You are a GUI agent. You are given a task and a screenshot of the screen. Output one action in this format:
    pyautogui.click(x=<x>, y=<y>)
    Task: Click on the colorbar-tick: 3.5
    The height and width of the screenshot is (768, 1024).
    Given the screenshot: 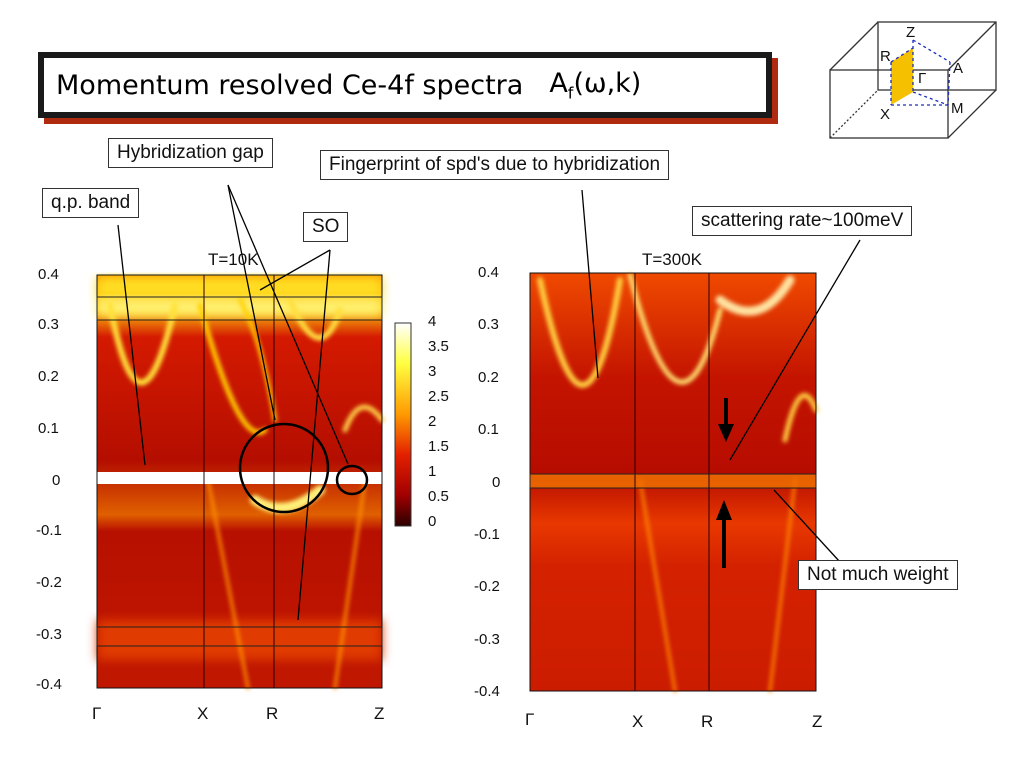 What is the action you would take?
    pyautogui.click(x=438, y=346)
    